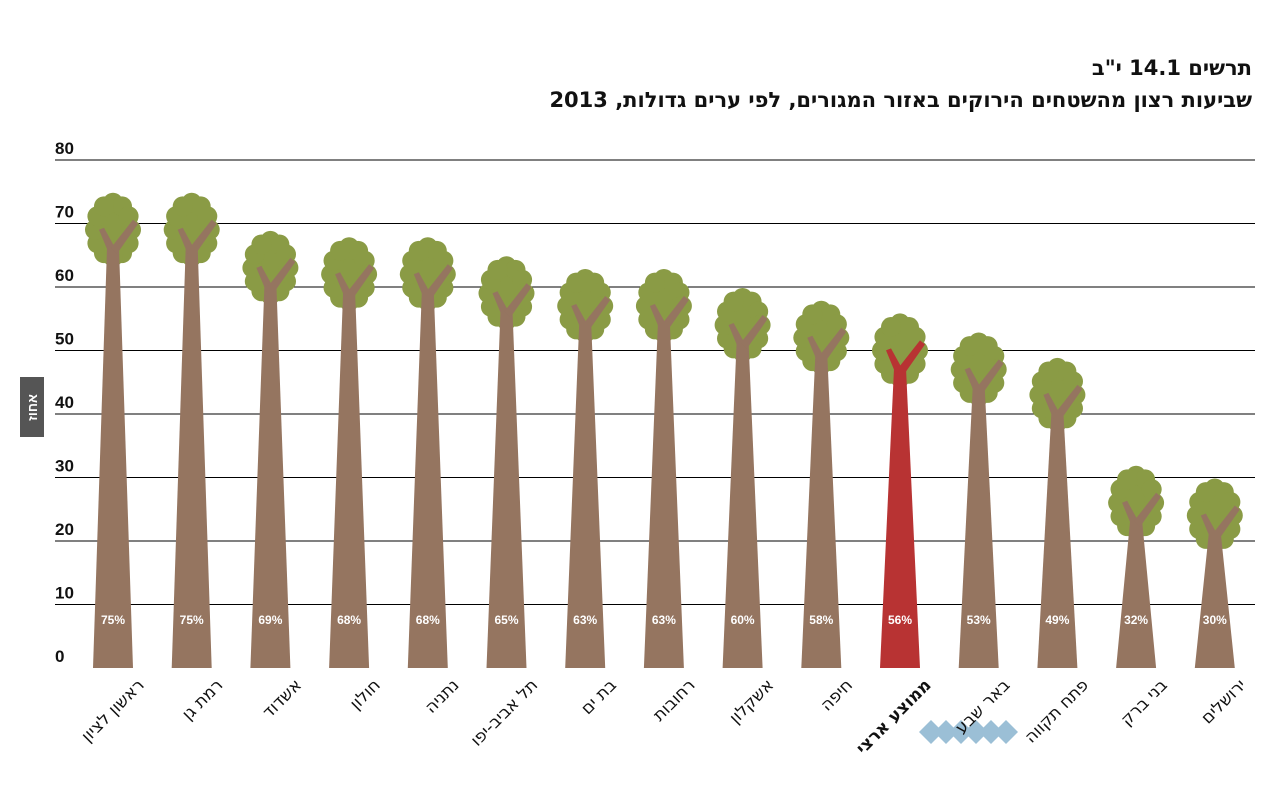 This screenshot has height=810, width=1262. What do you see at coordinates (599, 697) in the screenshot?
I see `x-category-label: בת ים` at bounding box center [599, 697].